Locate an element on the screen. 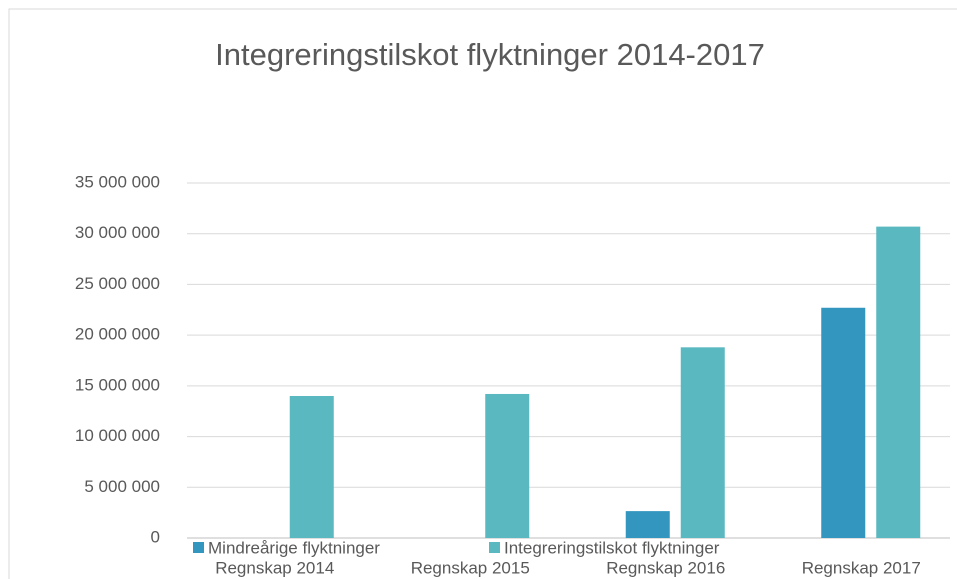 The width and height of the screenshot is (957, 579). y-tick-label: 5 000 000 is located at coordinates (122, 486).